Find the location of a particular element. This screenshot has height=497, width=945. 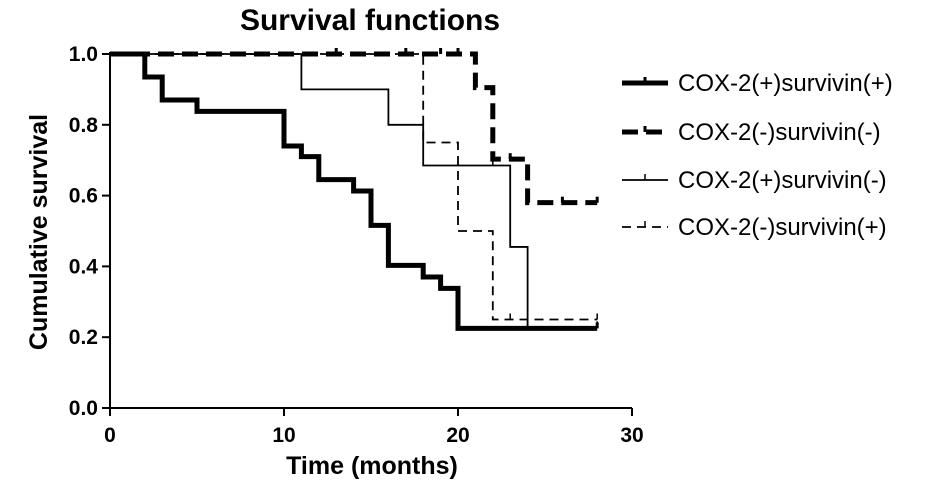

y-tick-label: 0.4 is located at coordinates (84, 266).